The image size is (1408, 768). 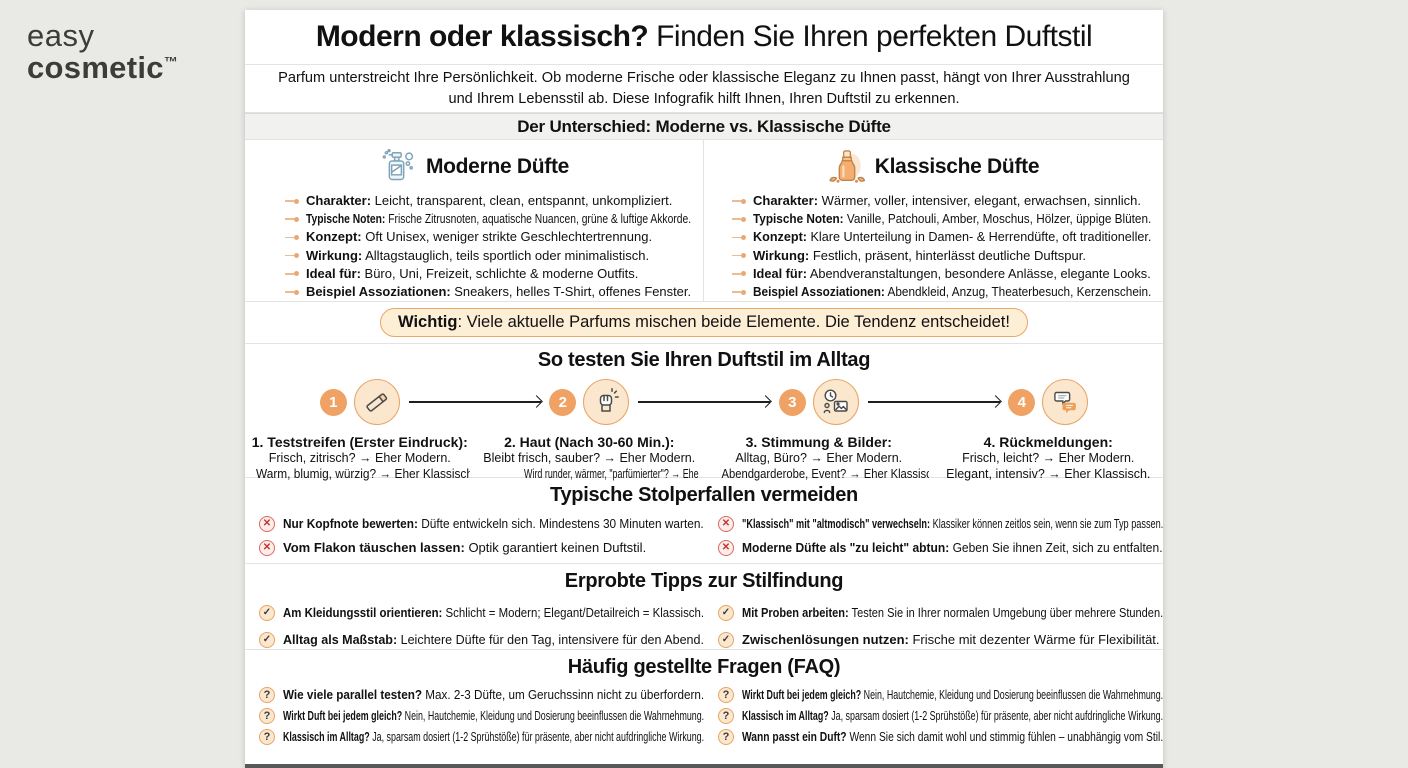 What do you see at coordinates (61, 35) in the screenshot?
I see `logo-line1: easy` at bounding box center [61, 35].